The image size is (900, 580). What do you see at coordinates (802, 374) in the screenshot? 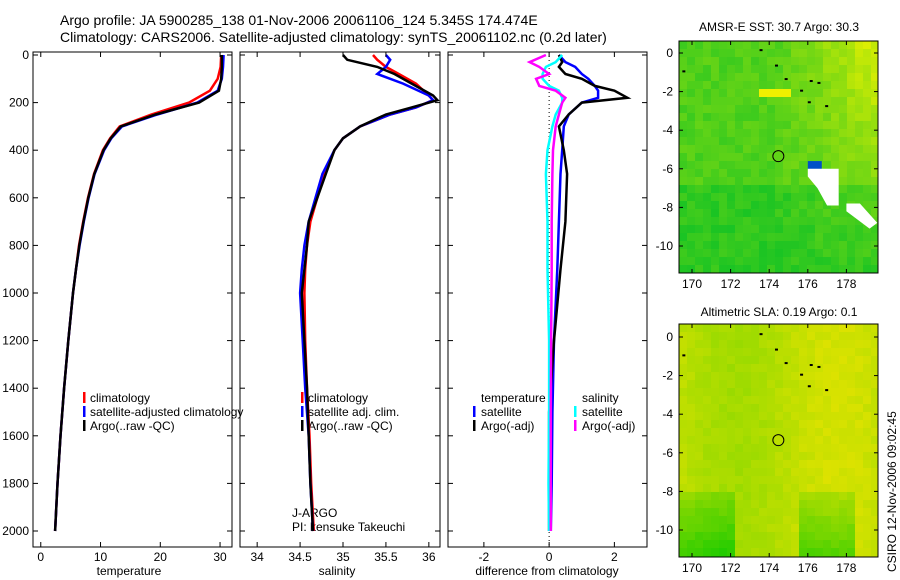
I see `island-mark` at bounding box center [802, 374].